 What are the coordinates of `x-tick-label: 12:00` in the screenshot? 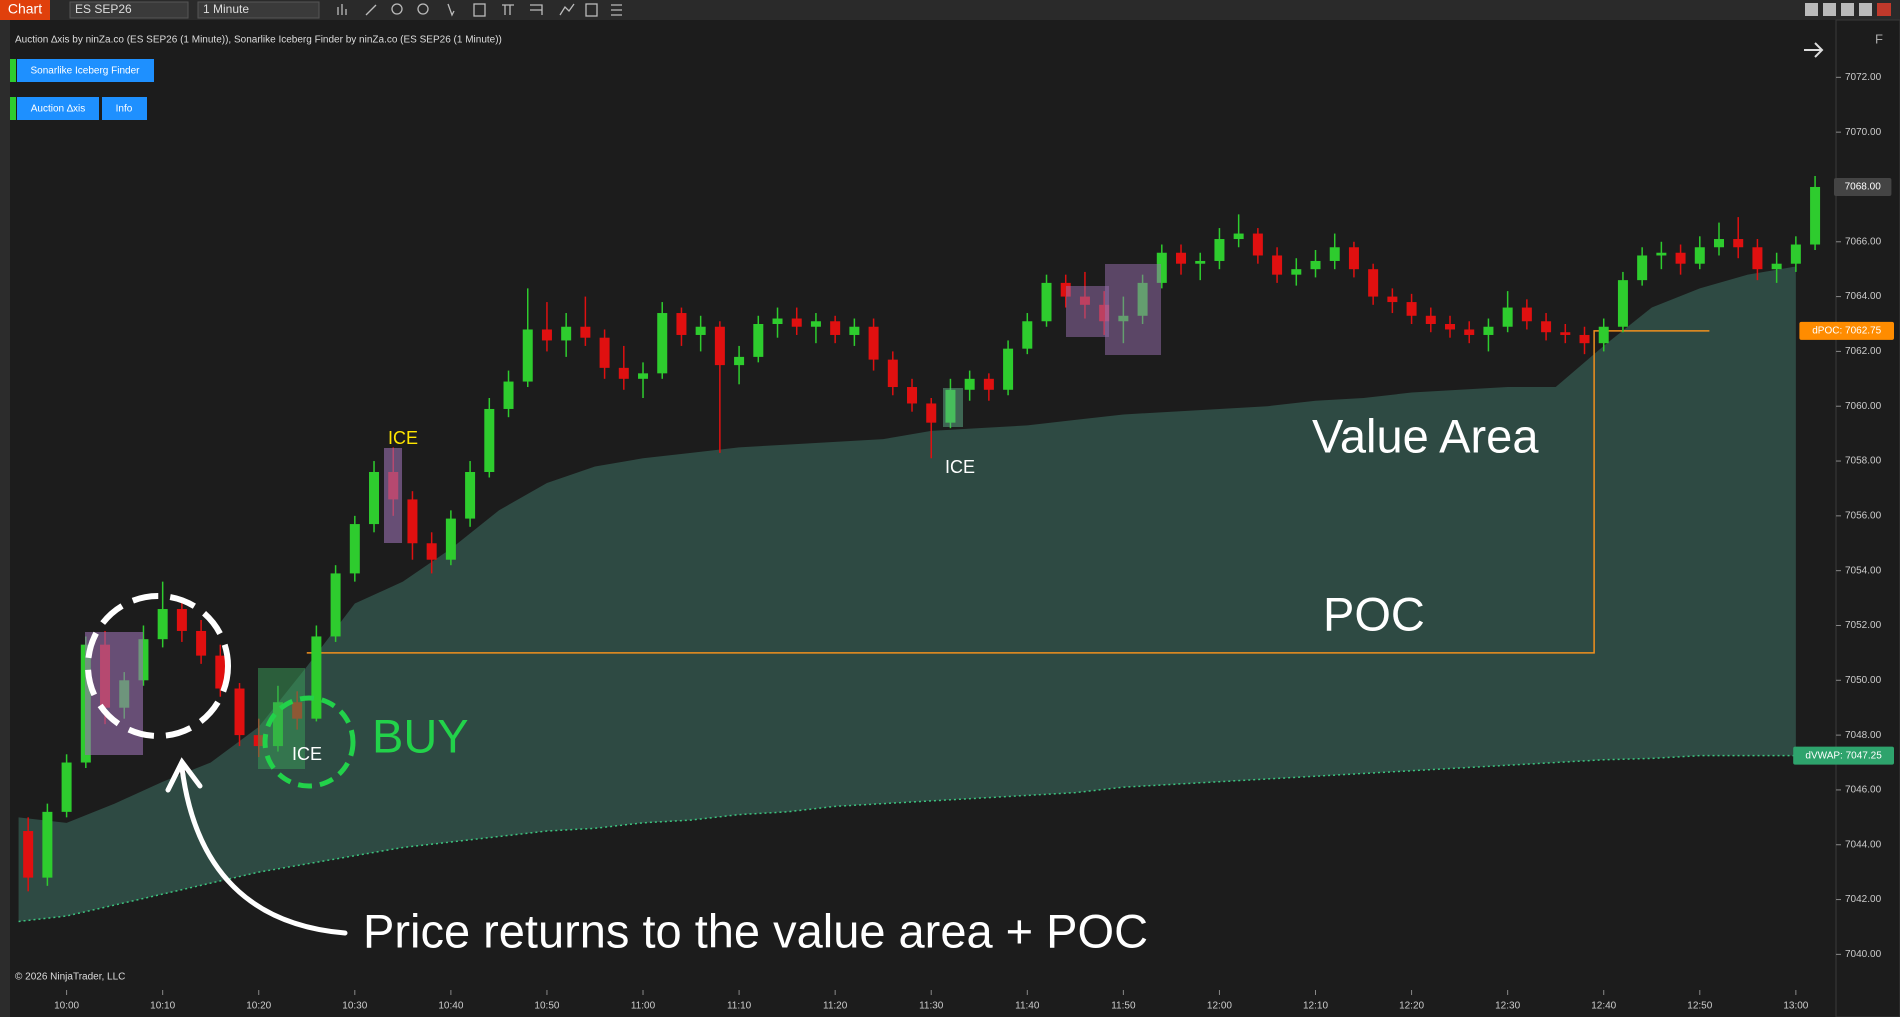 It's located at (1219, 1006).